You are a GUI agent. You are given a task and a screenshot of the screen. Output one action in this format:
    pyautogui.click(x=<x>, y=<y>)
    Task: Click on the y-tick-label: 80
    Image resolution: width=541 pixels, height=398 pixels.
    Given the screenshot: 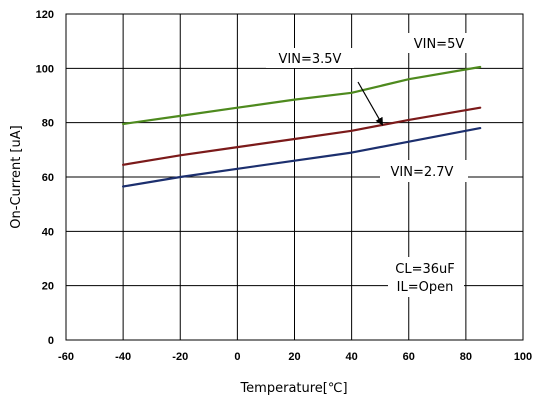 What is the action you would take?
    pyautogui.click(x=48, y=124)
    